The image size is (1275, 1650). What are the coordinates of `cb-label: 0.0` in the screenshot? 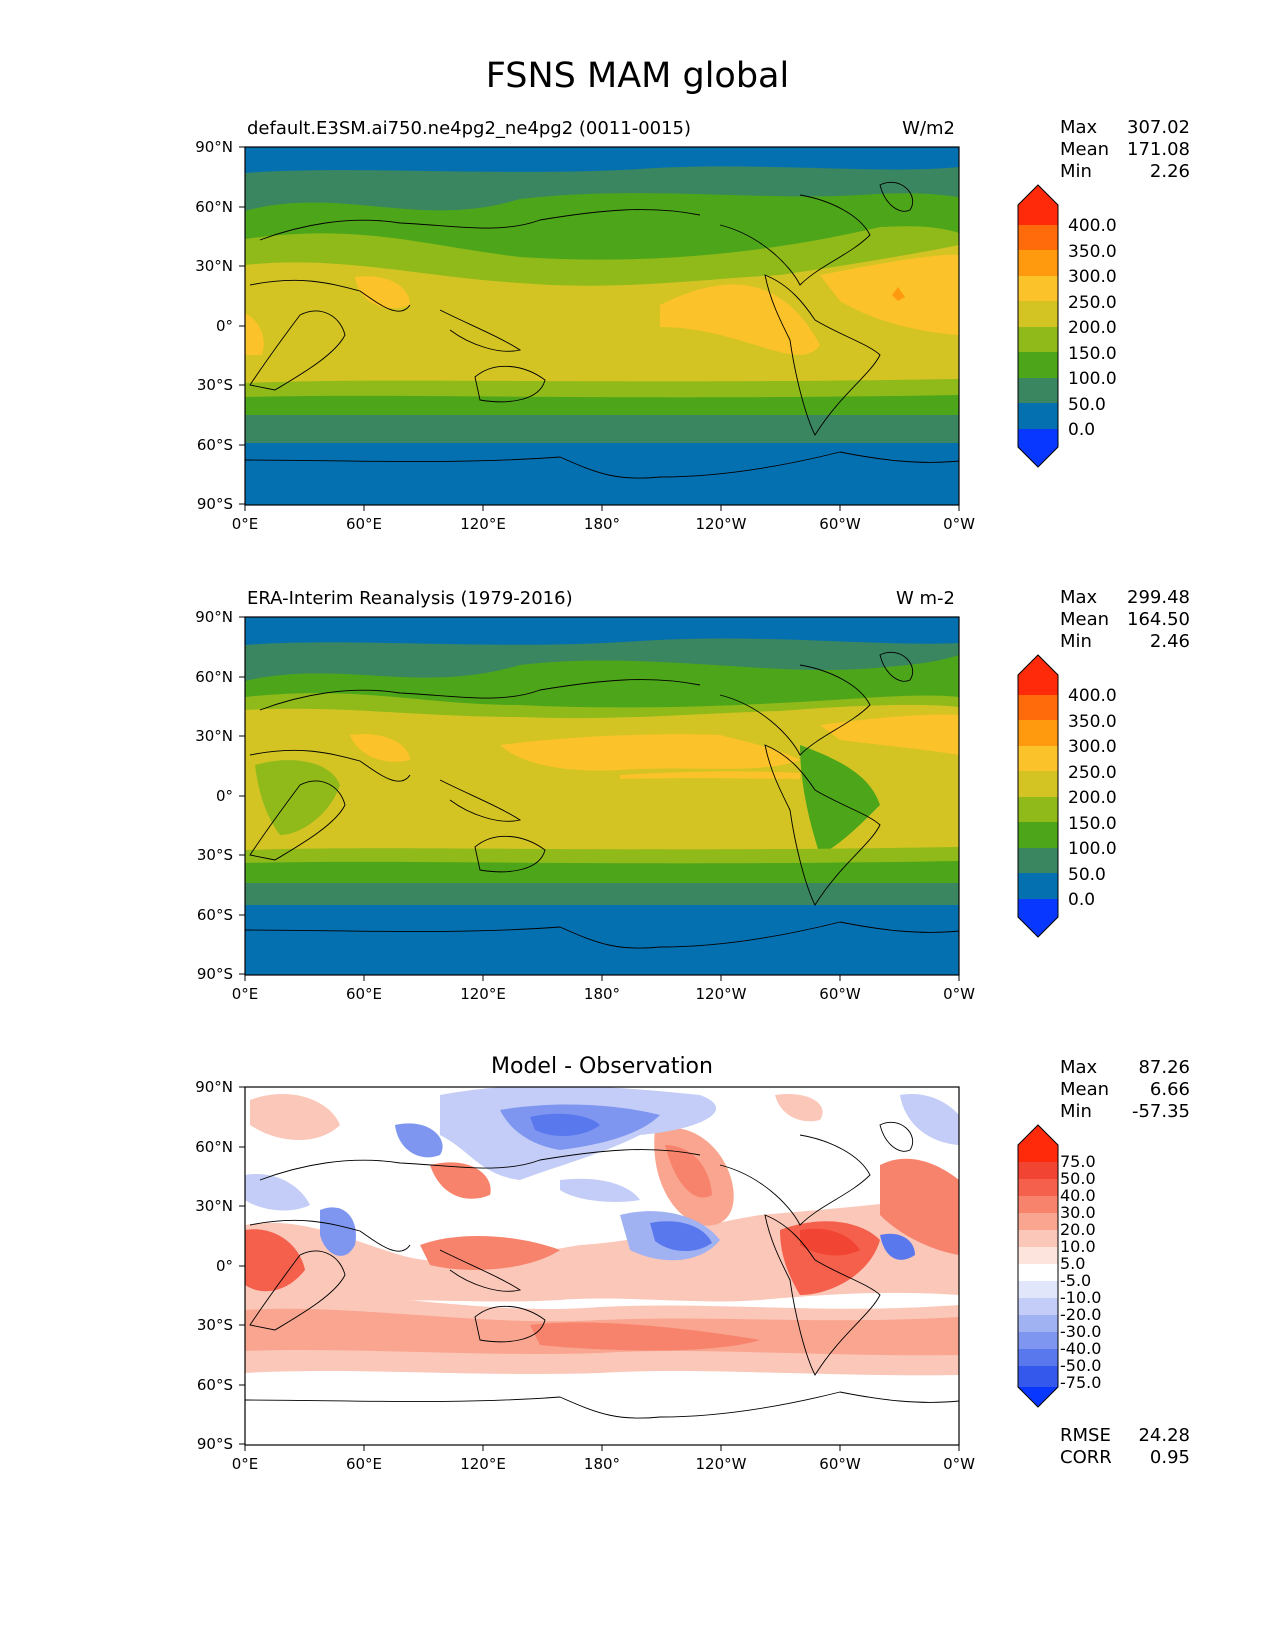 It's located at (1081, 900).